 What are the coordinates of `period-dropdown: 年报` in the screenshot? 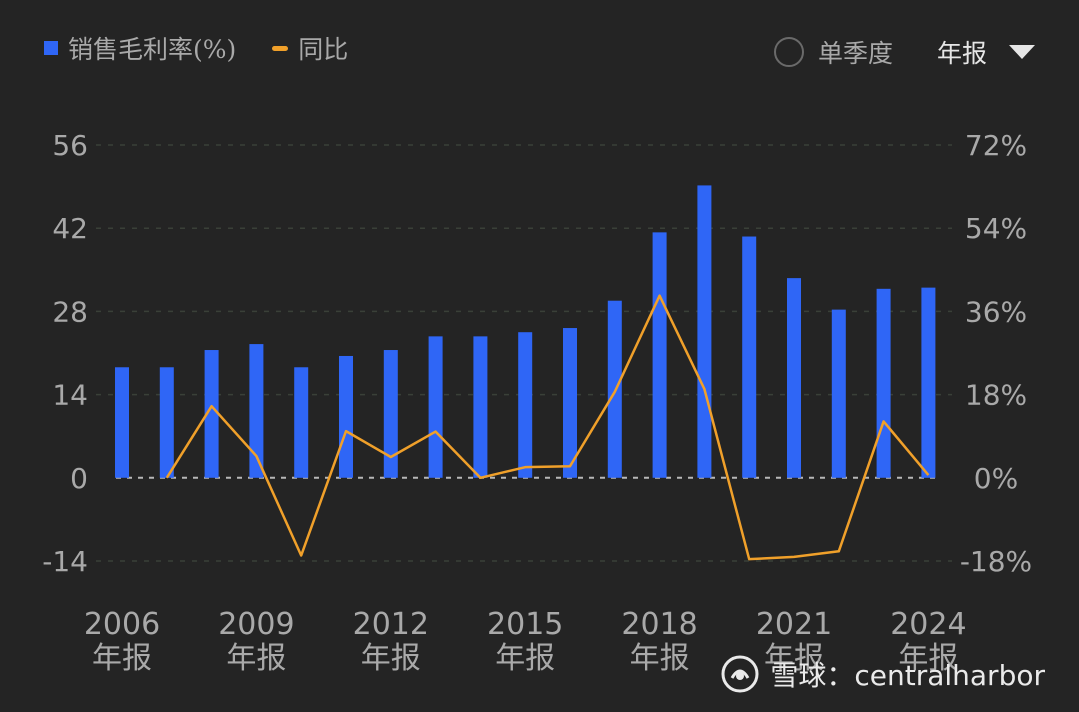 It's located at (986, 52).